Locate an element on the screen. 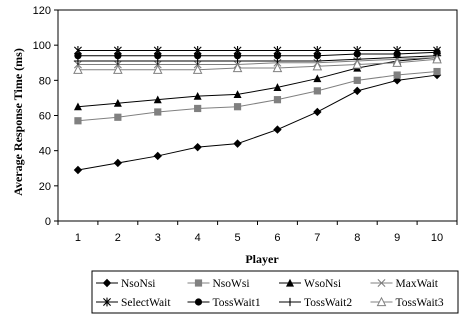 The width and height of the screenshot is (466, 320). legend-item: NsoWsi is located at coordinates (218, 284).